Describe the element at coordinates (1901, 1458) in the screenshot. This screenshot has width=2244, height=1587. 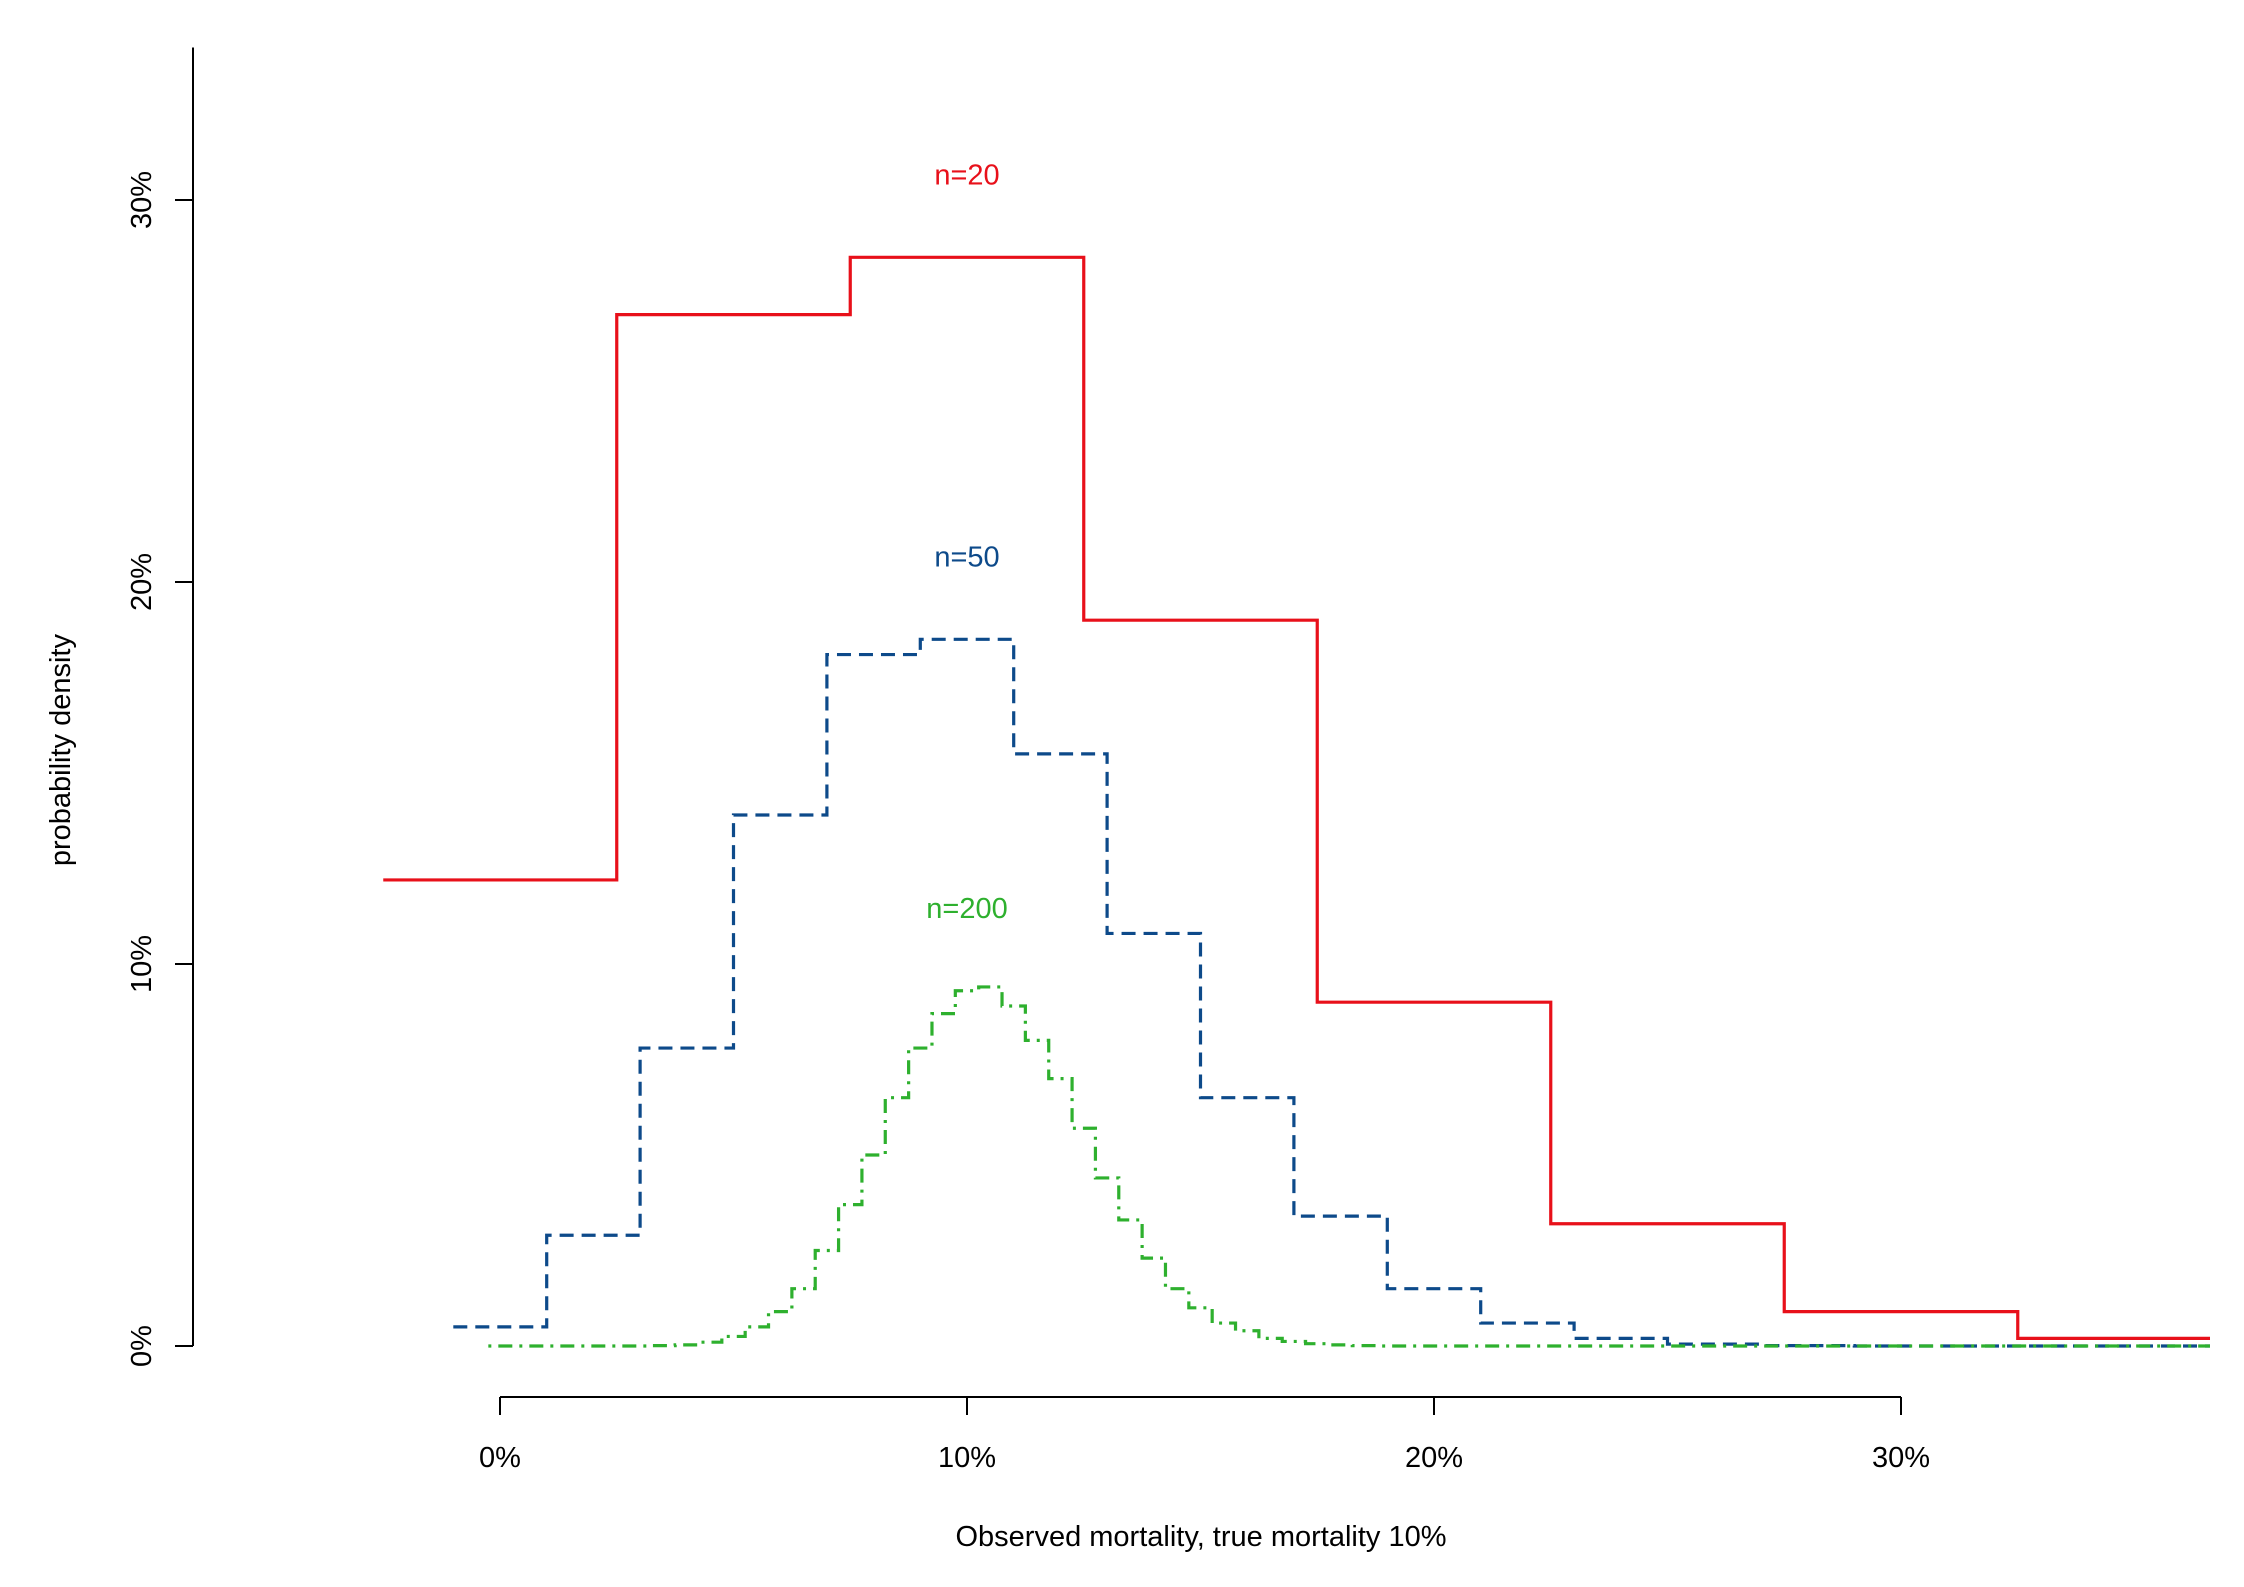
I see `x-tick-label: 30%` at that location.